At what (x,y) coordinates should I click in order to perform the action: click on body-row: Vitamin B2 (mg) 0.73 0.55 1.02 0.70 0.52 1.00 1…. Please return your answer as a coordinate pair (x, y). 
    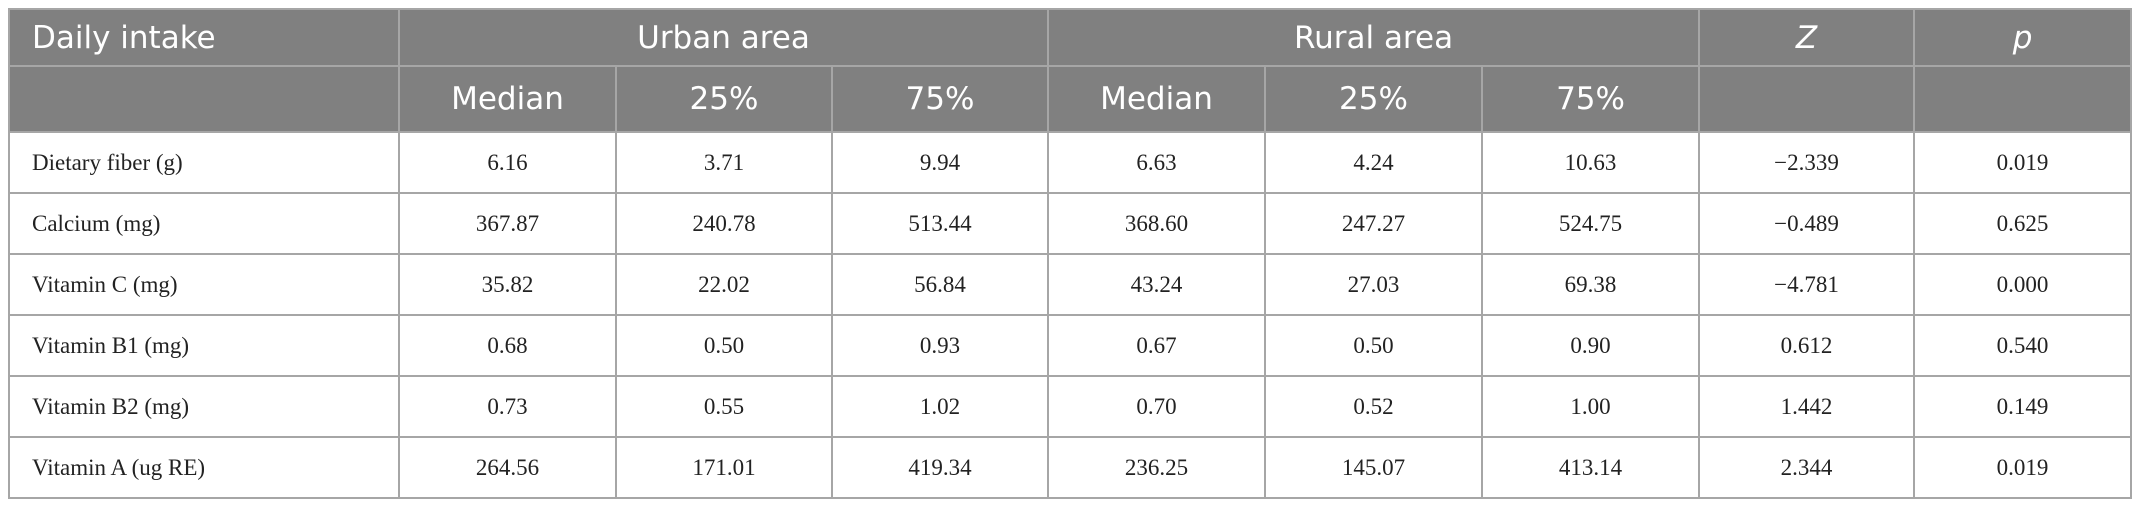
    Looking at the image, I should click on (1070, 406).